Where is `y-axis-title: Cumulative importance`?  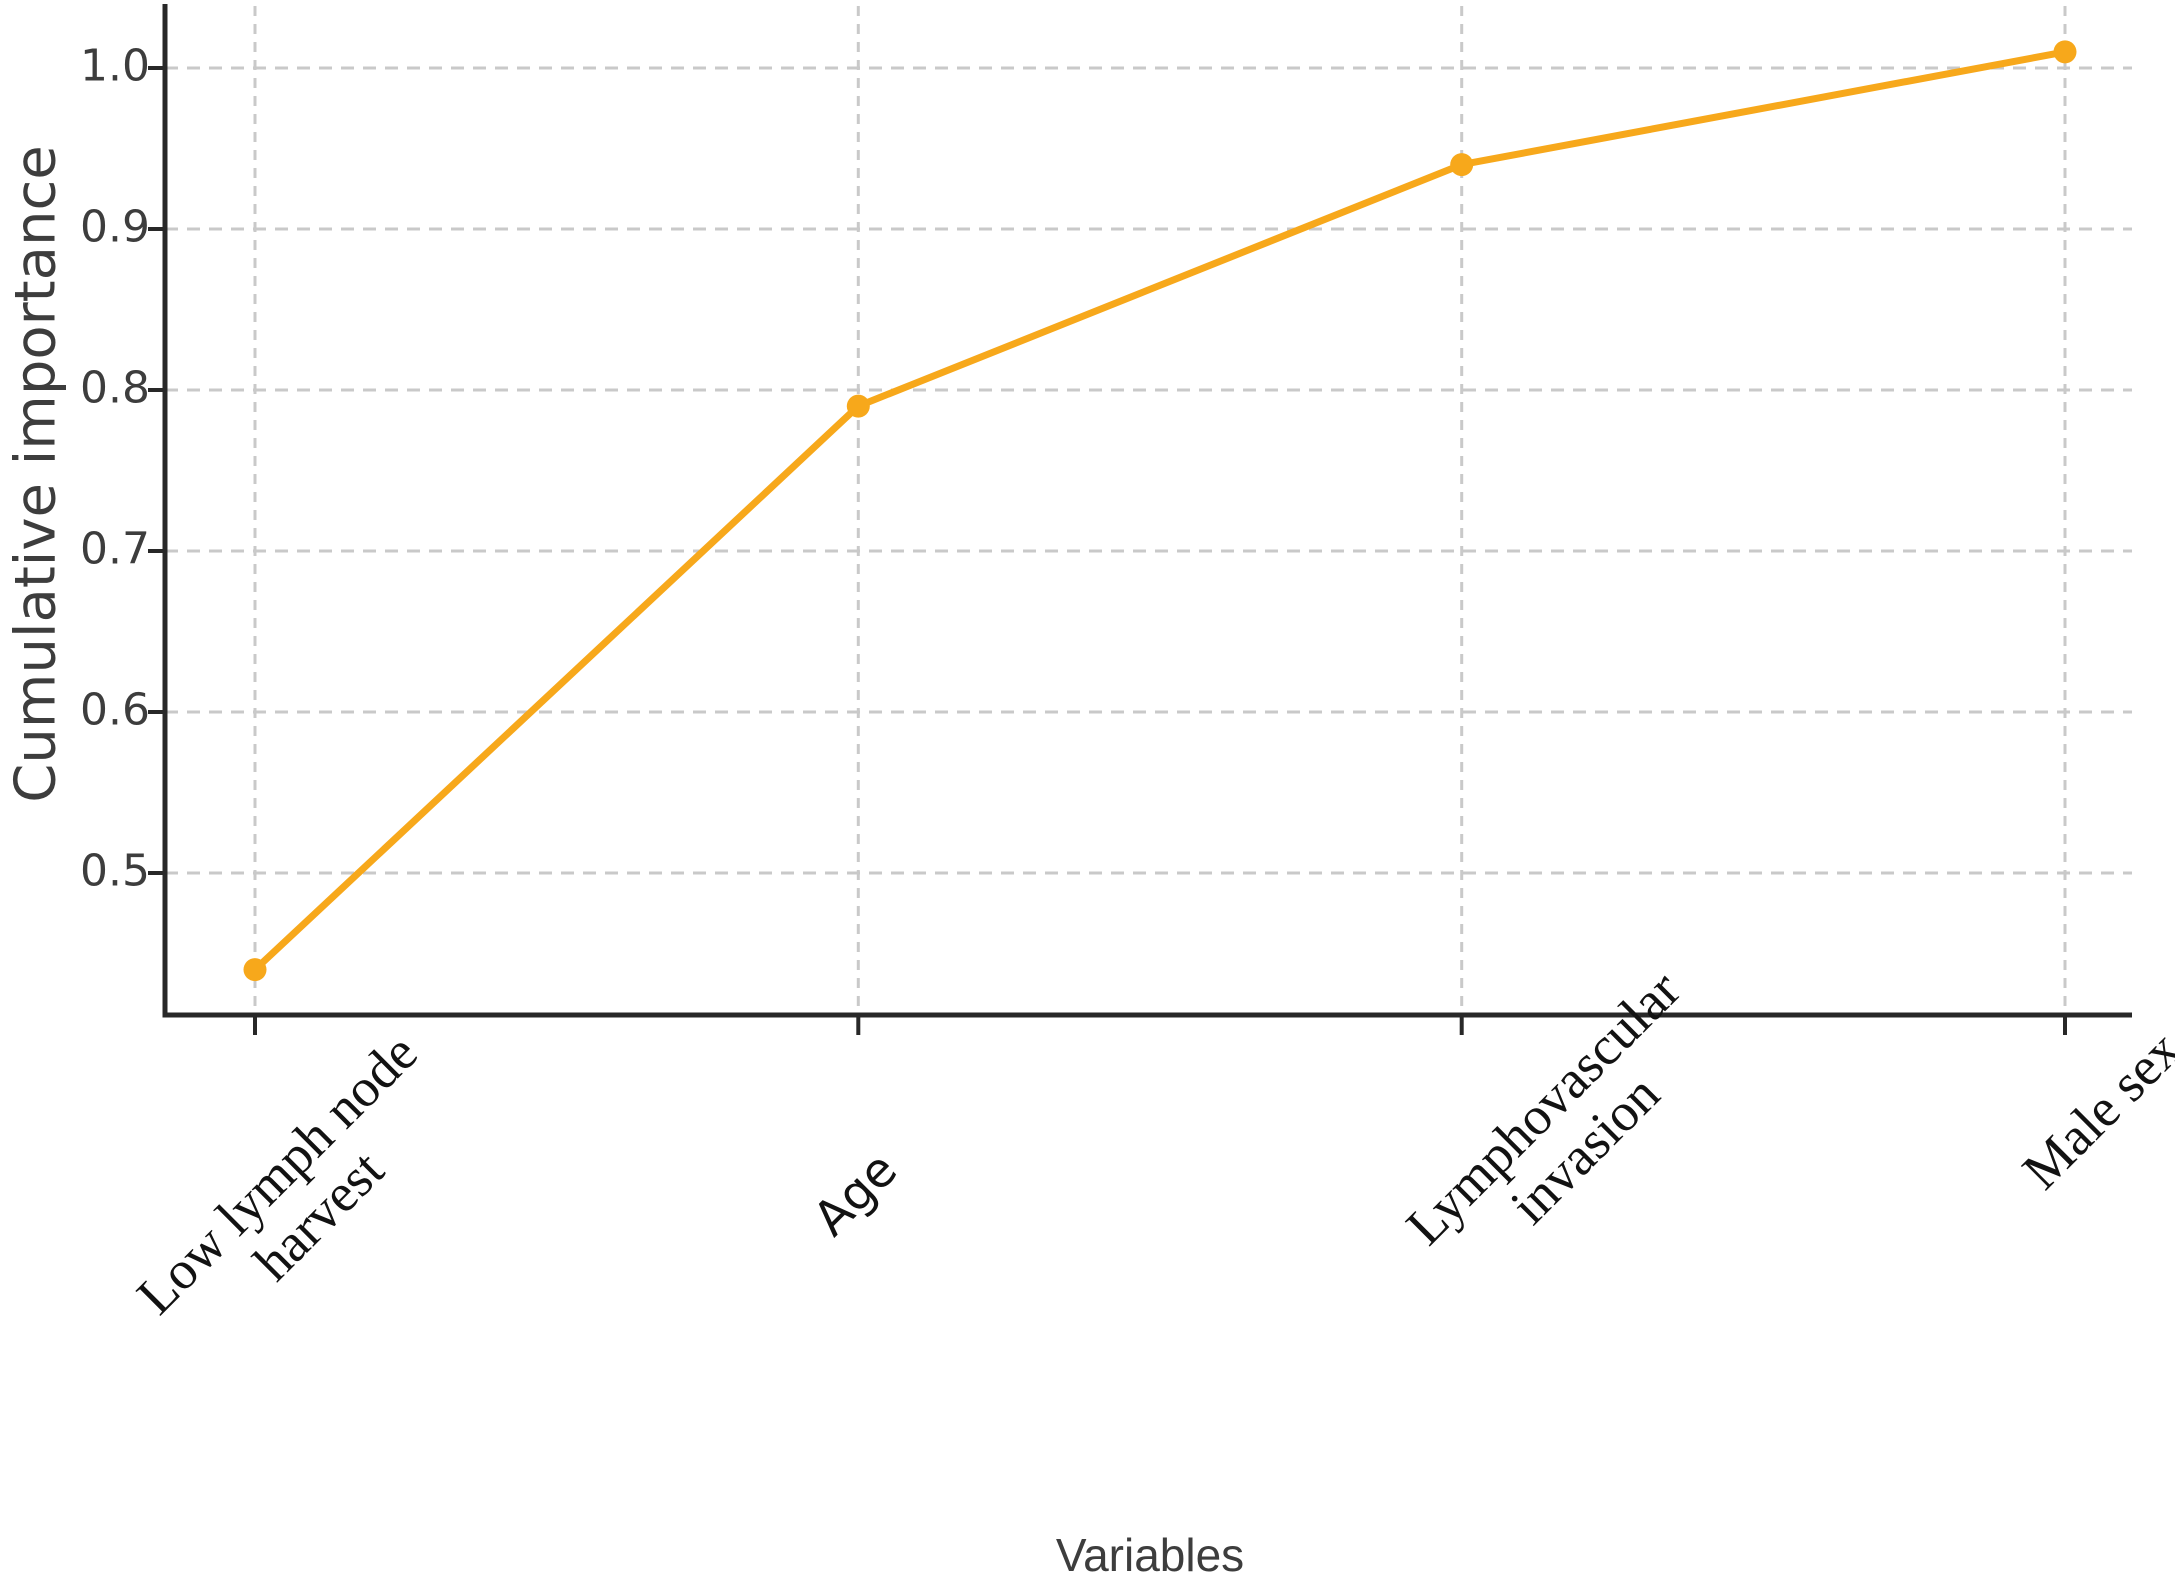
y-axis-title: Cumulative importance is located at coordinates (36, 474).